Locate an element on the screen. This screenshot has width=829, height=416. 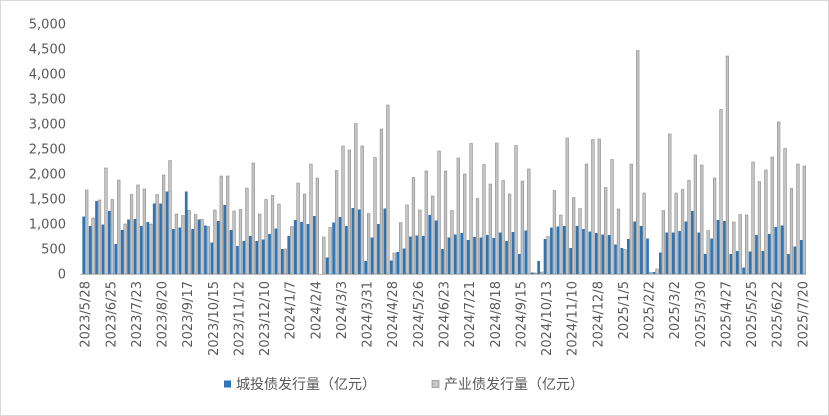
legend-label-chengtou: 城投债发行量（亿元） is located at coordinates (306, 385).